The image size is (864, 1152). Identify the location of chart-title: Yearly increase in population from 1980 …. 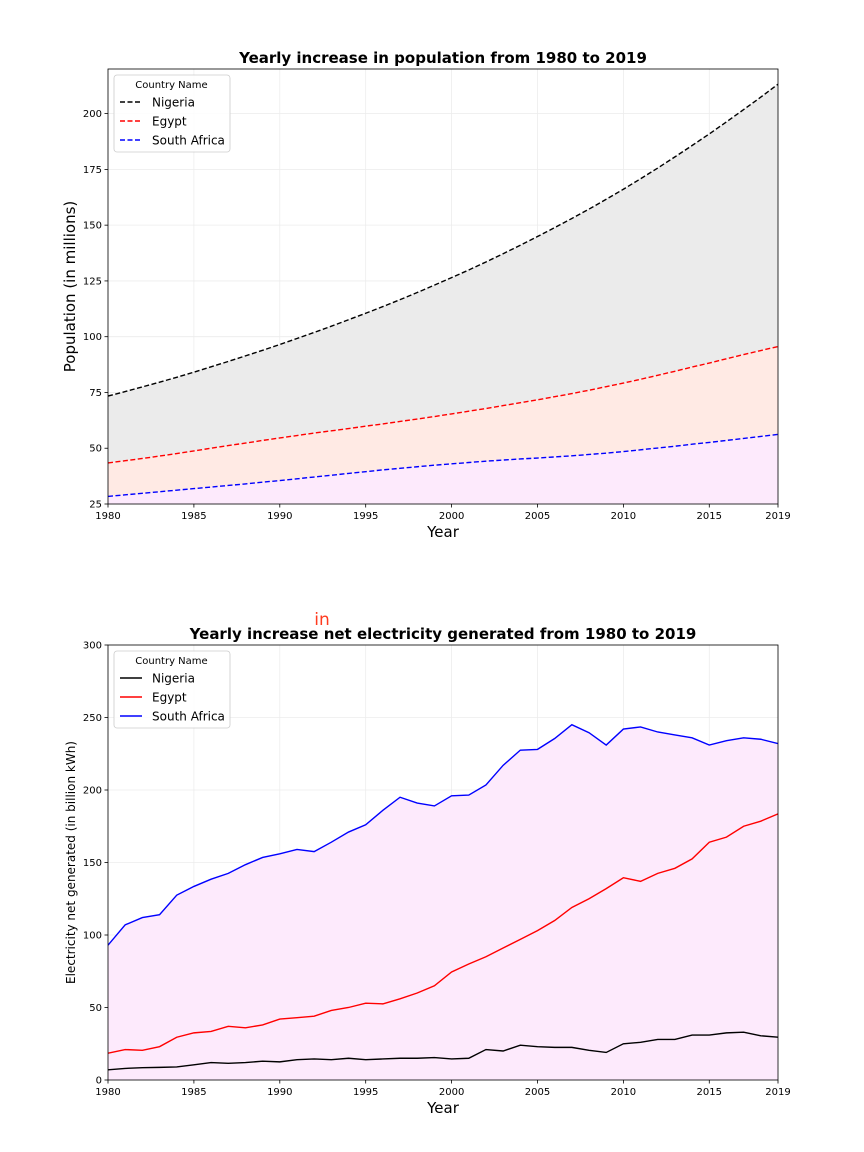
(442, 58).